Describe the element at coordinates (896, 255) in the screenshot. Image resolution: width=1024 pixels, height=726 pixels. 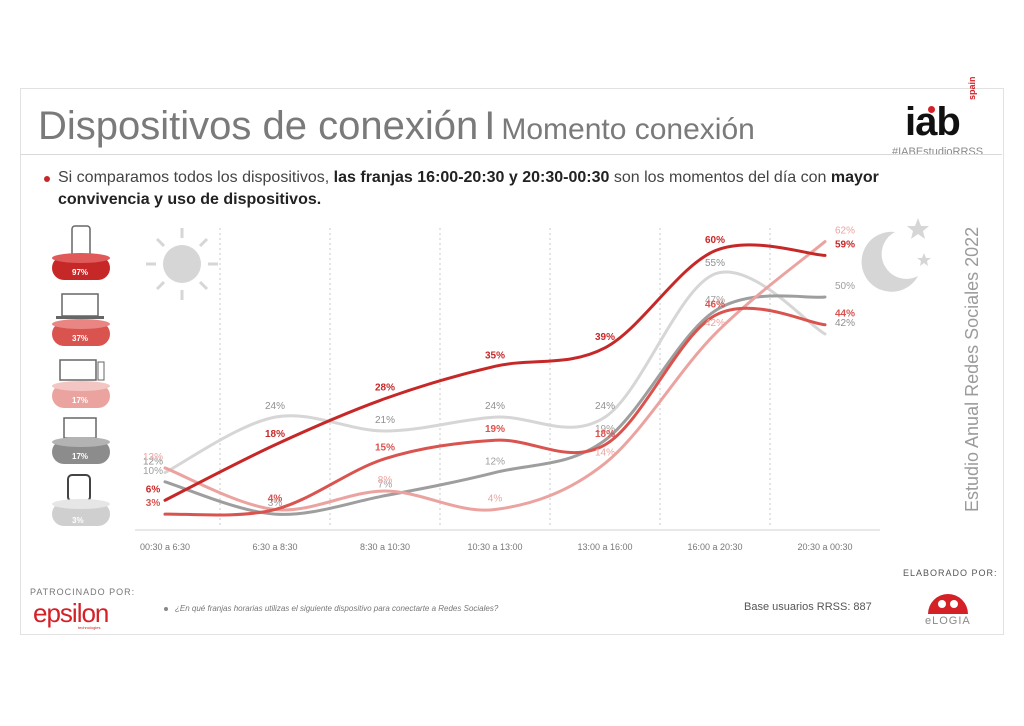
I see `moon-icon` at that location.